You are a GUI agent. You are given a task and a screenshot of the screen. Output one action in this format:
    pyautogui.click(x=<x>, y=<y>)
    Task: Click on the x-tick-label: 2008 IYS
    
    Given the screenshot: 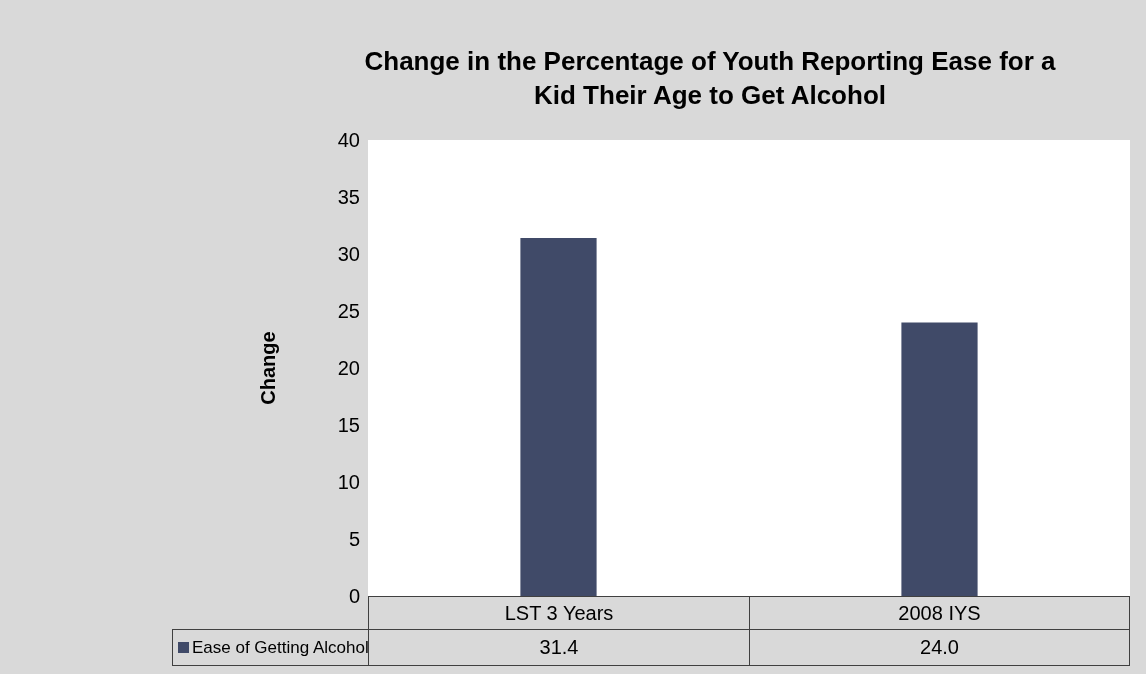 What is the action you would take?
    pyautogui.click(x=939, y=613)
    